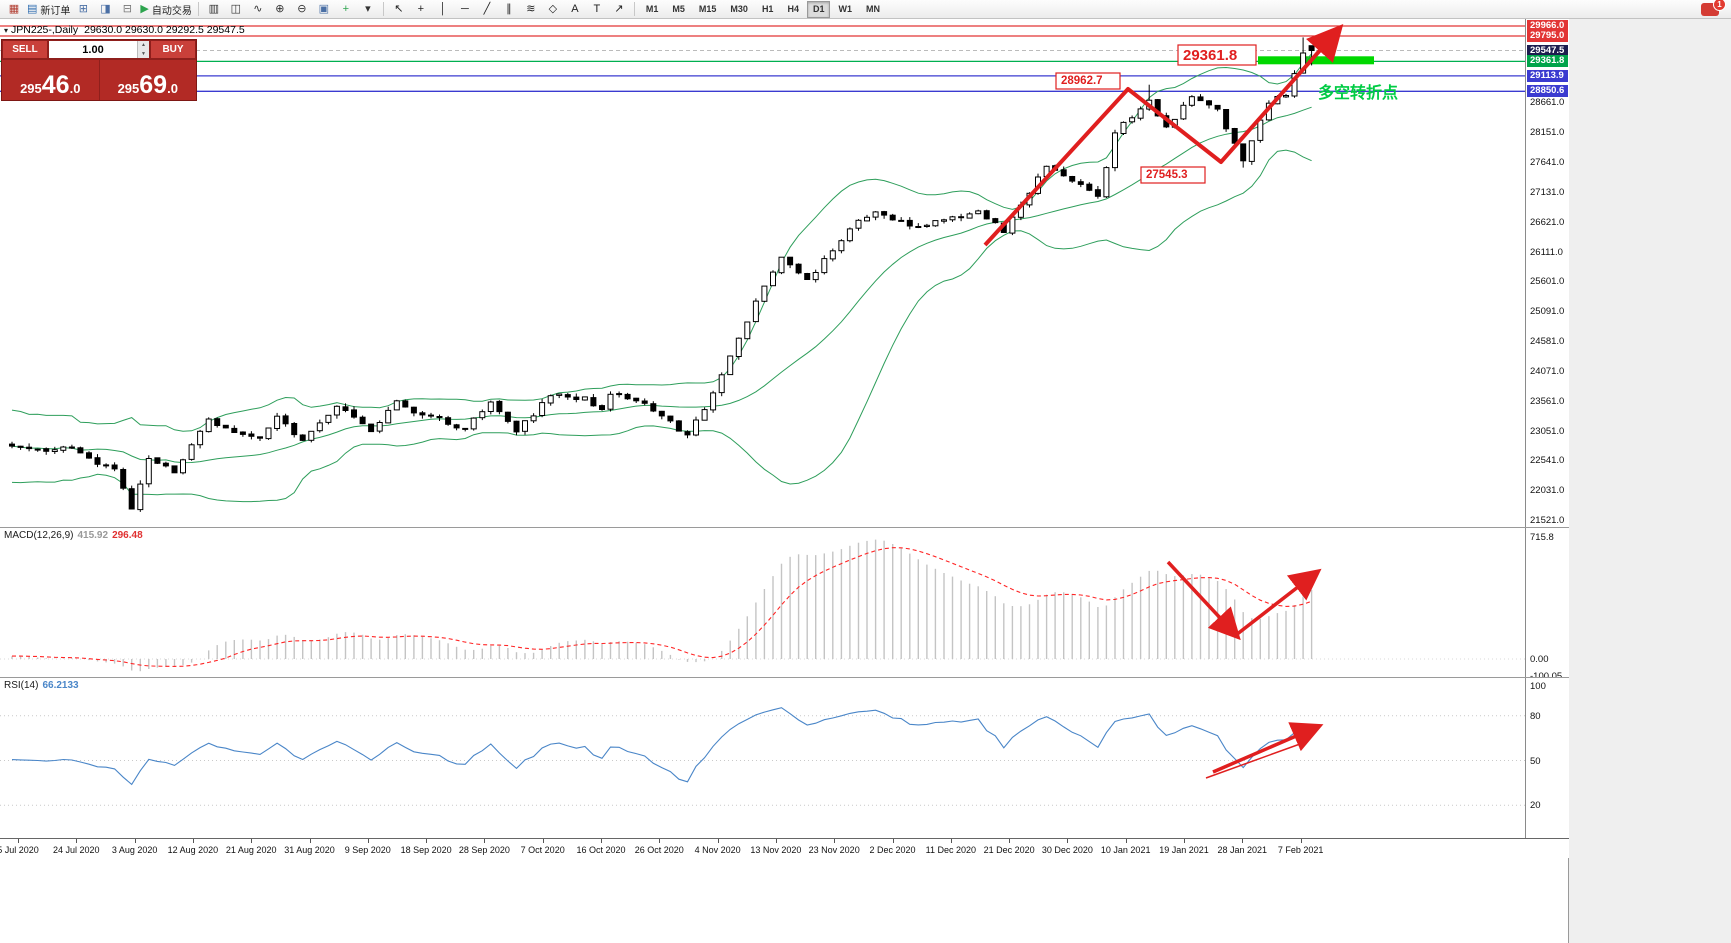 This screenshot has width=1731, height=943. What do you see at coordinates (25, 49) in the screenshot?
I see `sell-button: SELL` at bounding box center [25, 49].